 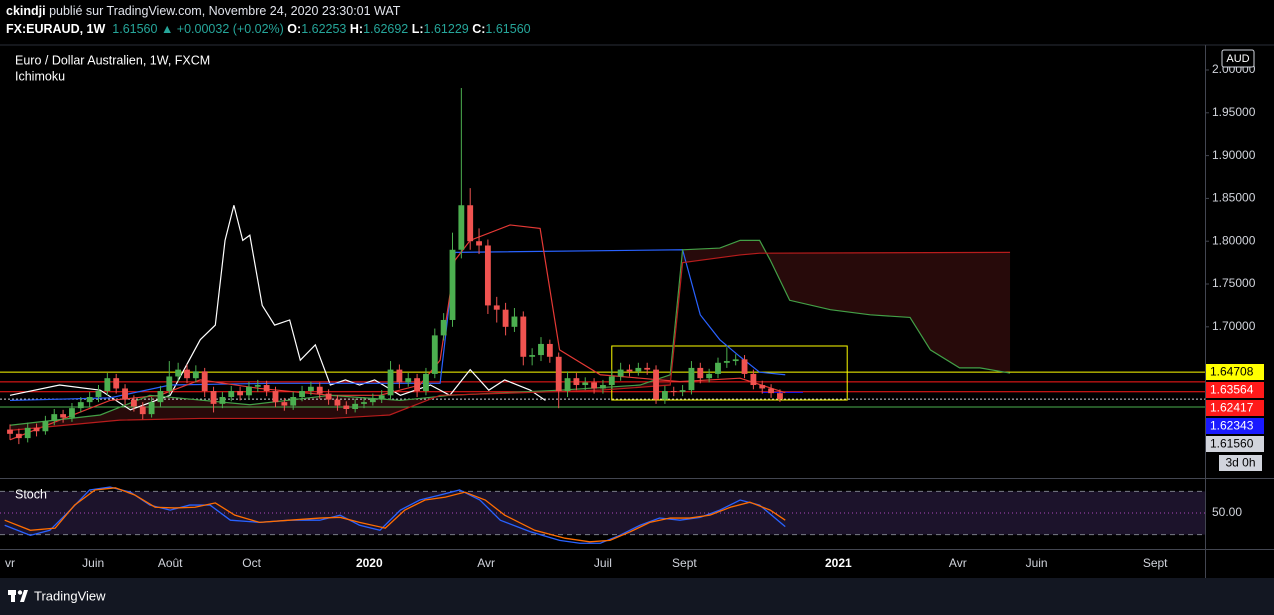 I want to click on footer-bar, so click(x=637, y=596).